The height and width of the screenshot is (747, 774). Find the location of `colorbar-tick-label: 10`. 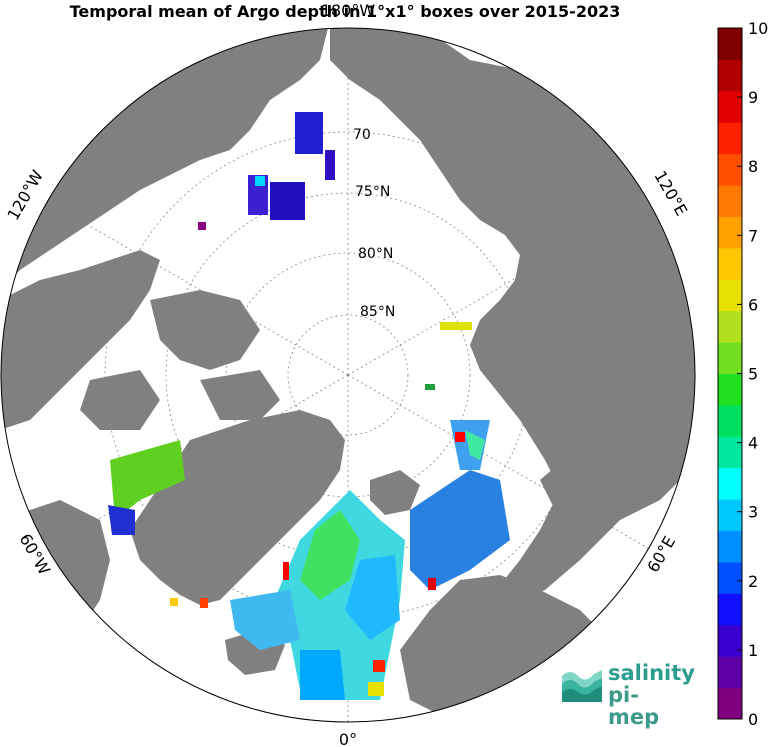

colorbar-tick-label: 10 is located at coordinates (758, 28).